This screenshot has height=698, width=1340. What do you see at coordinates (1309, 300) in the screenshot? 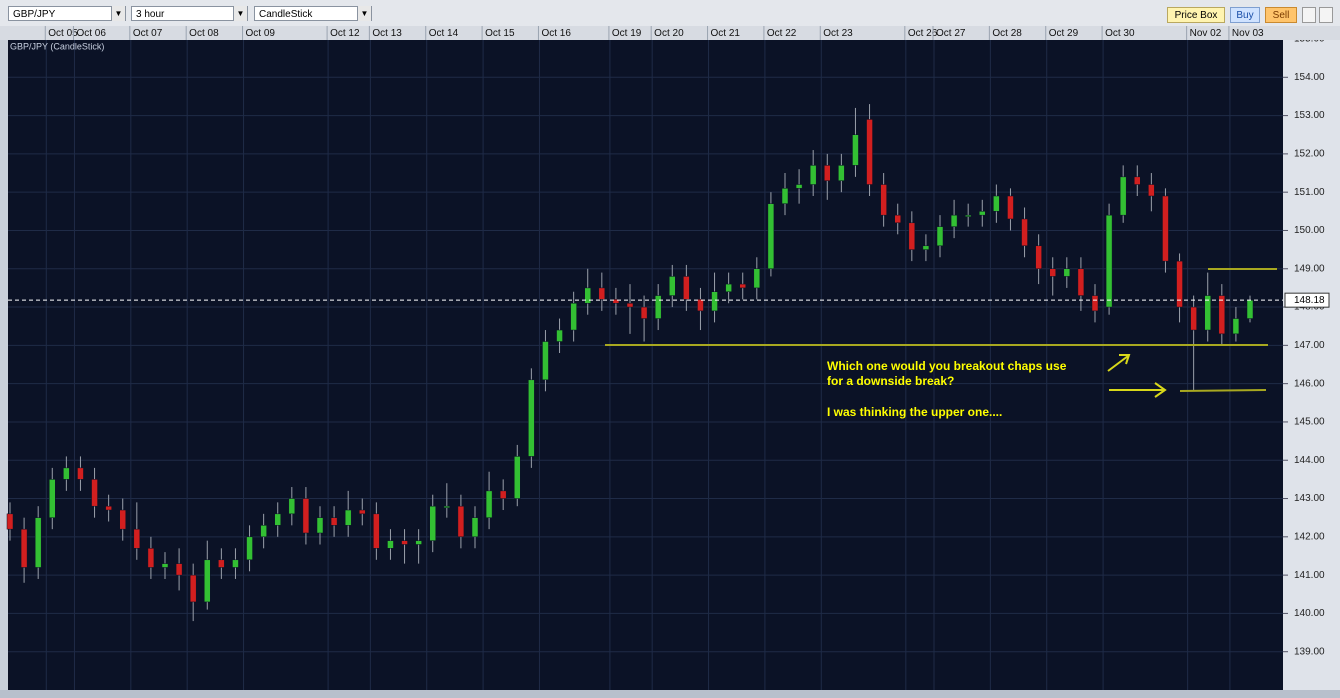
I see `last-price-label: 148.18` at bounding box center [1309, 300].